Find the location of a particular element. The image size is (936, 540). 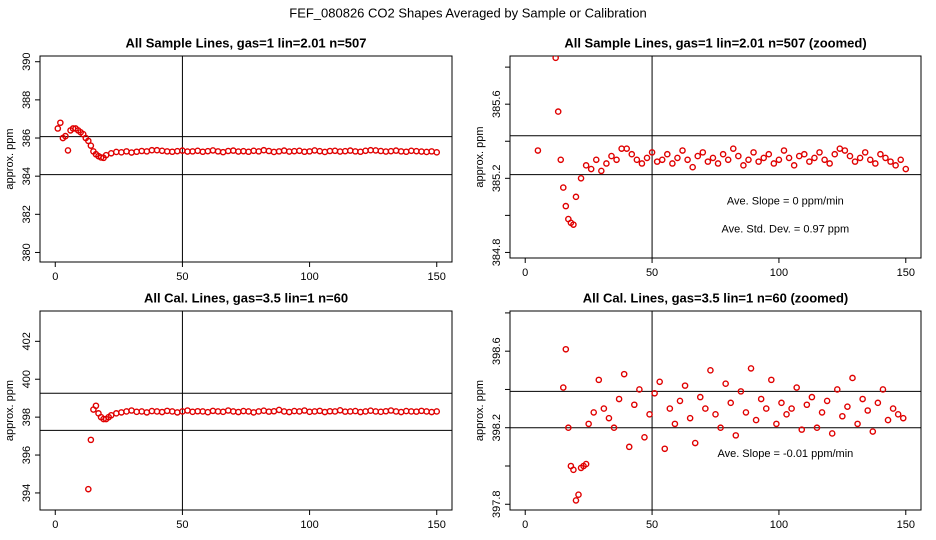

annotation: Ave. Slope = 0 ppm/min is located at coordinates (785, 201).